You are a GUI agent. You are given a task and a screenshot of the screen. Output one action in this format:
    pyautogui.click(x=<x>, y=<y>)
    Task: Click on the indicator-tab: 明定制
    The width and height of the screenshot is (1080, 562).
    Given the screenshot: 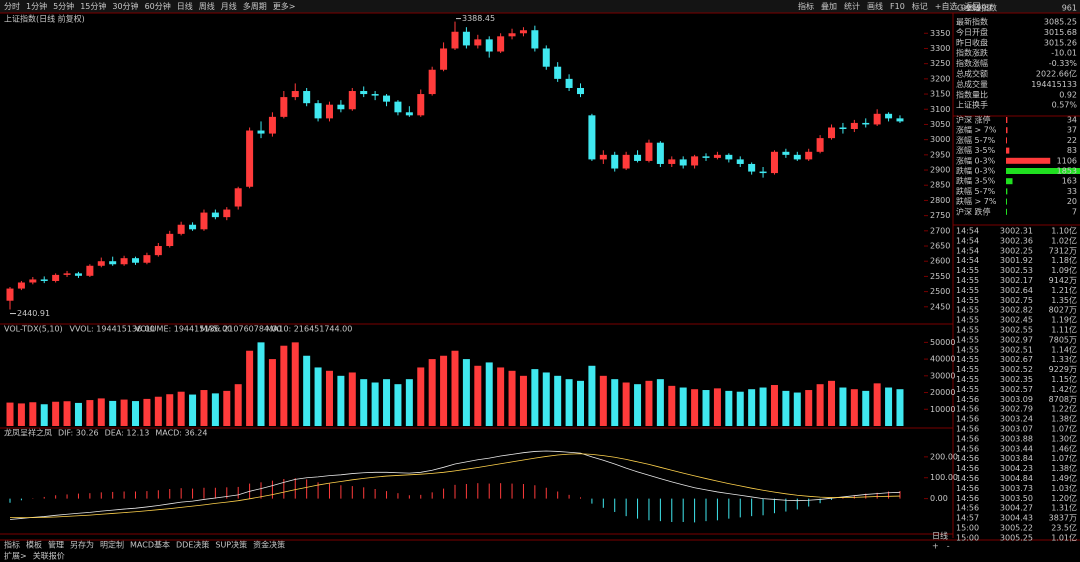 What is the action you would take?
    pyautogui.click(x=112, y=545)
    